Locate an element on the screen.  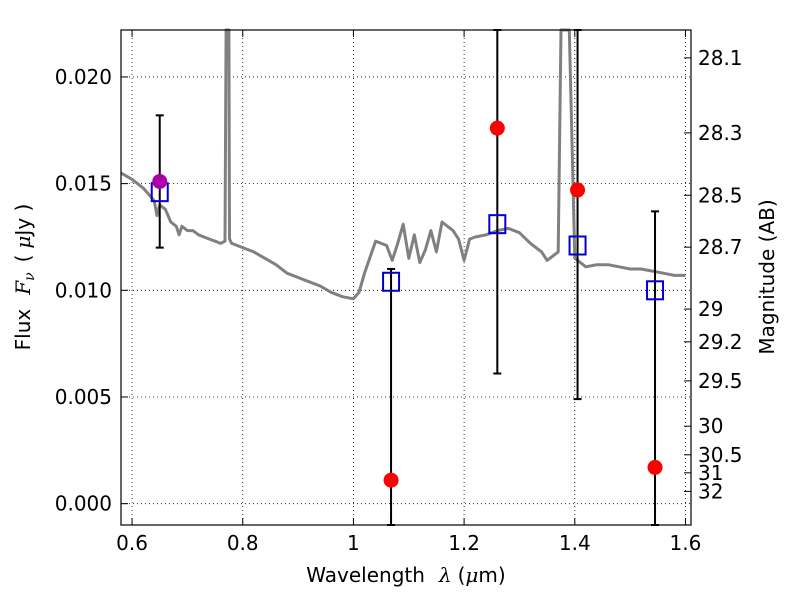
y2-tick-label: 28.3 is located at coordinates (720, 133).